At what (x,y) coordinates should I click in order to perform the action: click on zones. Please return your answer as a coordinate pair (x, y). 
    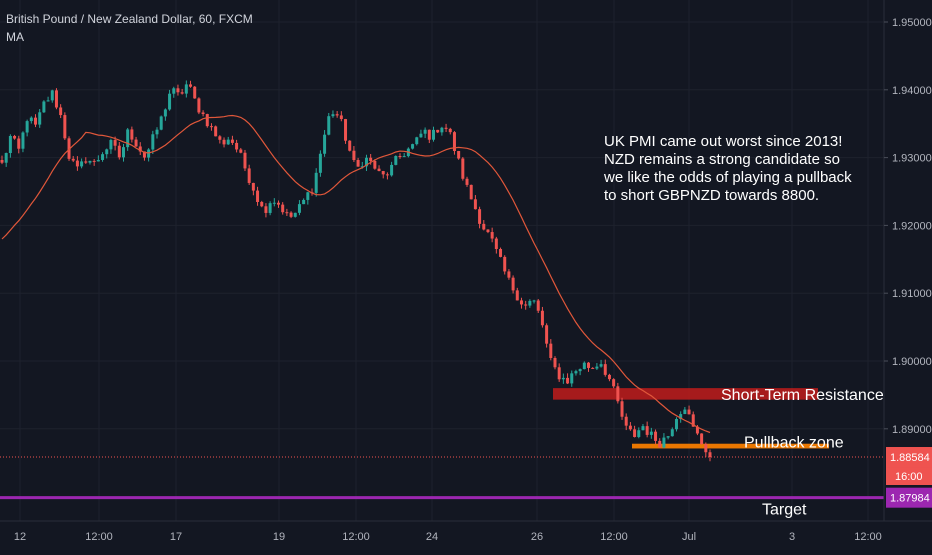
    Looking at the image, I should click on (691, 418).